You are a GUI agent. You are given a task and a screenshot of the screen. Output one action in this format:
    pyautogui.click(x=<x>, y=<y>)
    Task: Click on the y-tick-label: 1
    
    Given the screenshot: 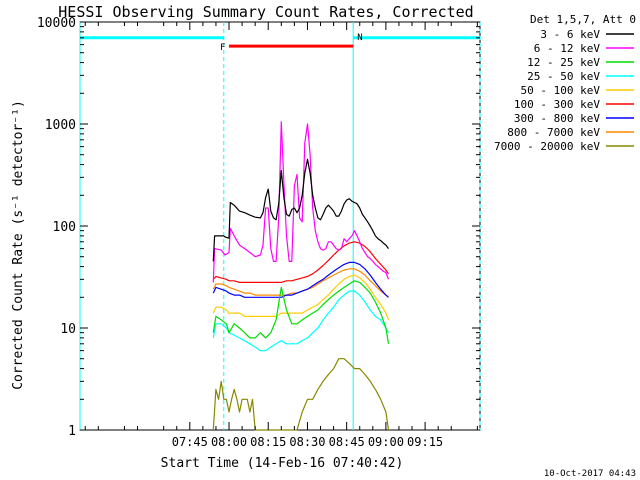 What is the action you would take?
    pyautogui.click(x=72, y=431)
    